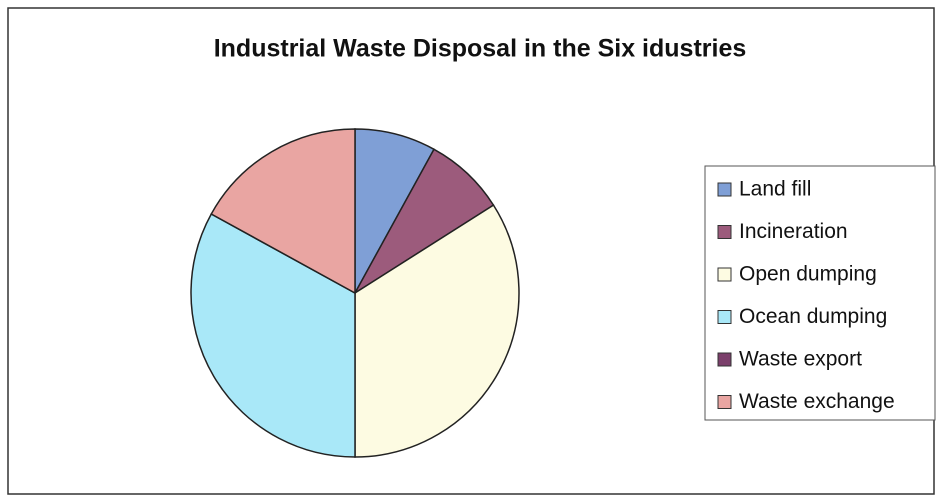 The image size is (938, 501). I want to click on legend-box, so click(820, 293).